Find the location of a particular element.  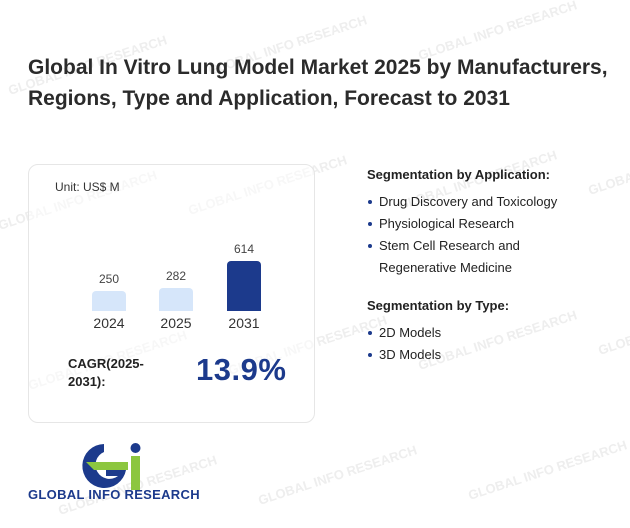

x-tick-label: 2024 is located at coordinates (109, 323).